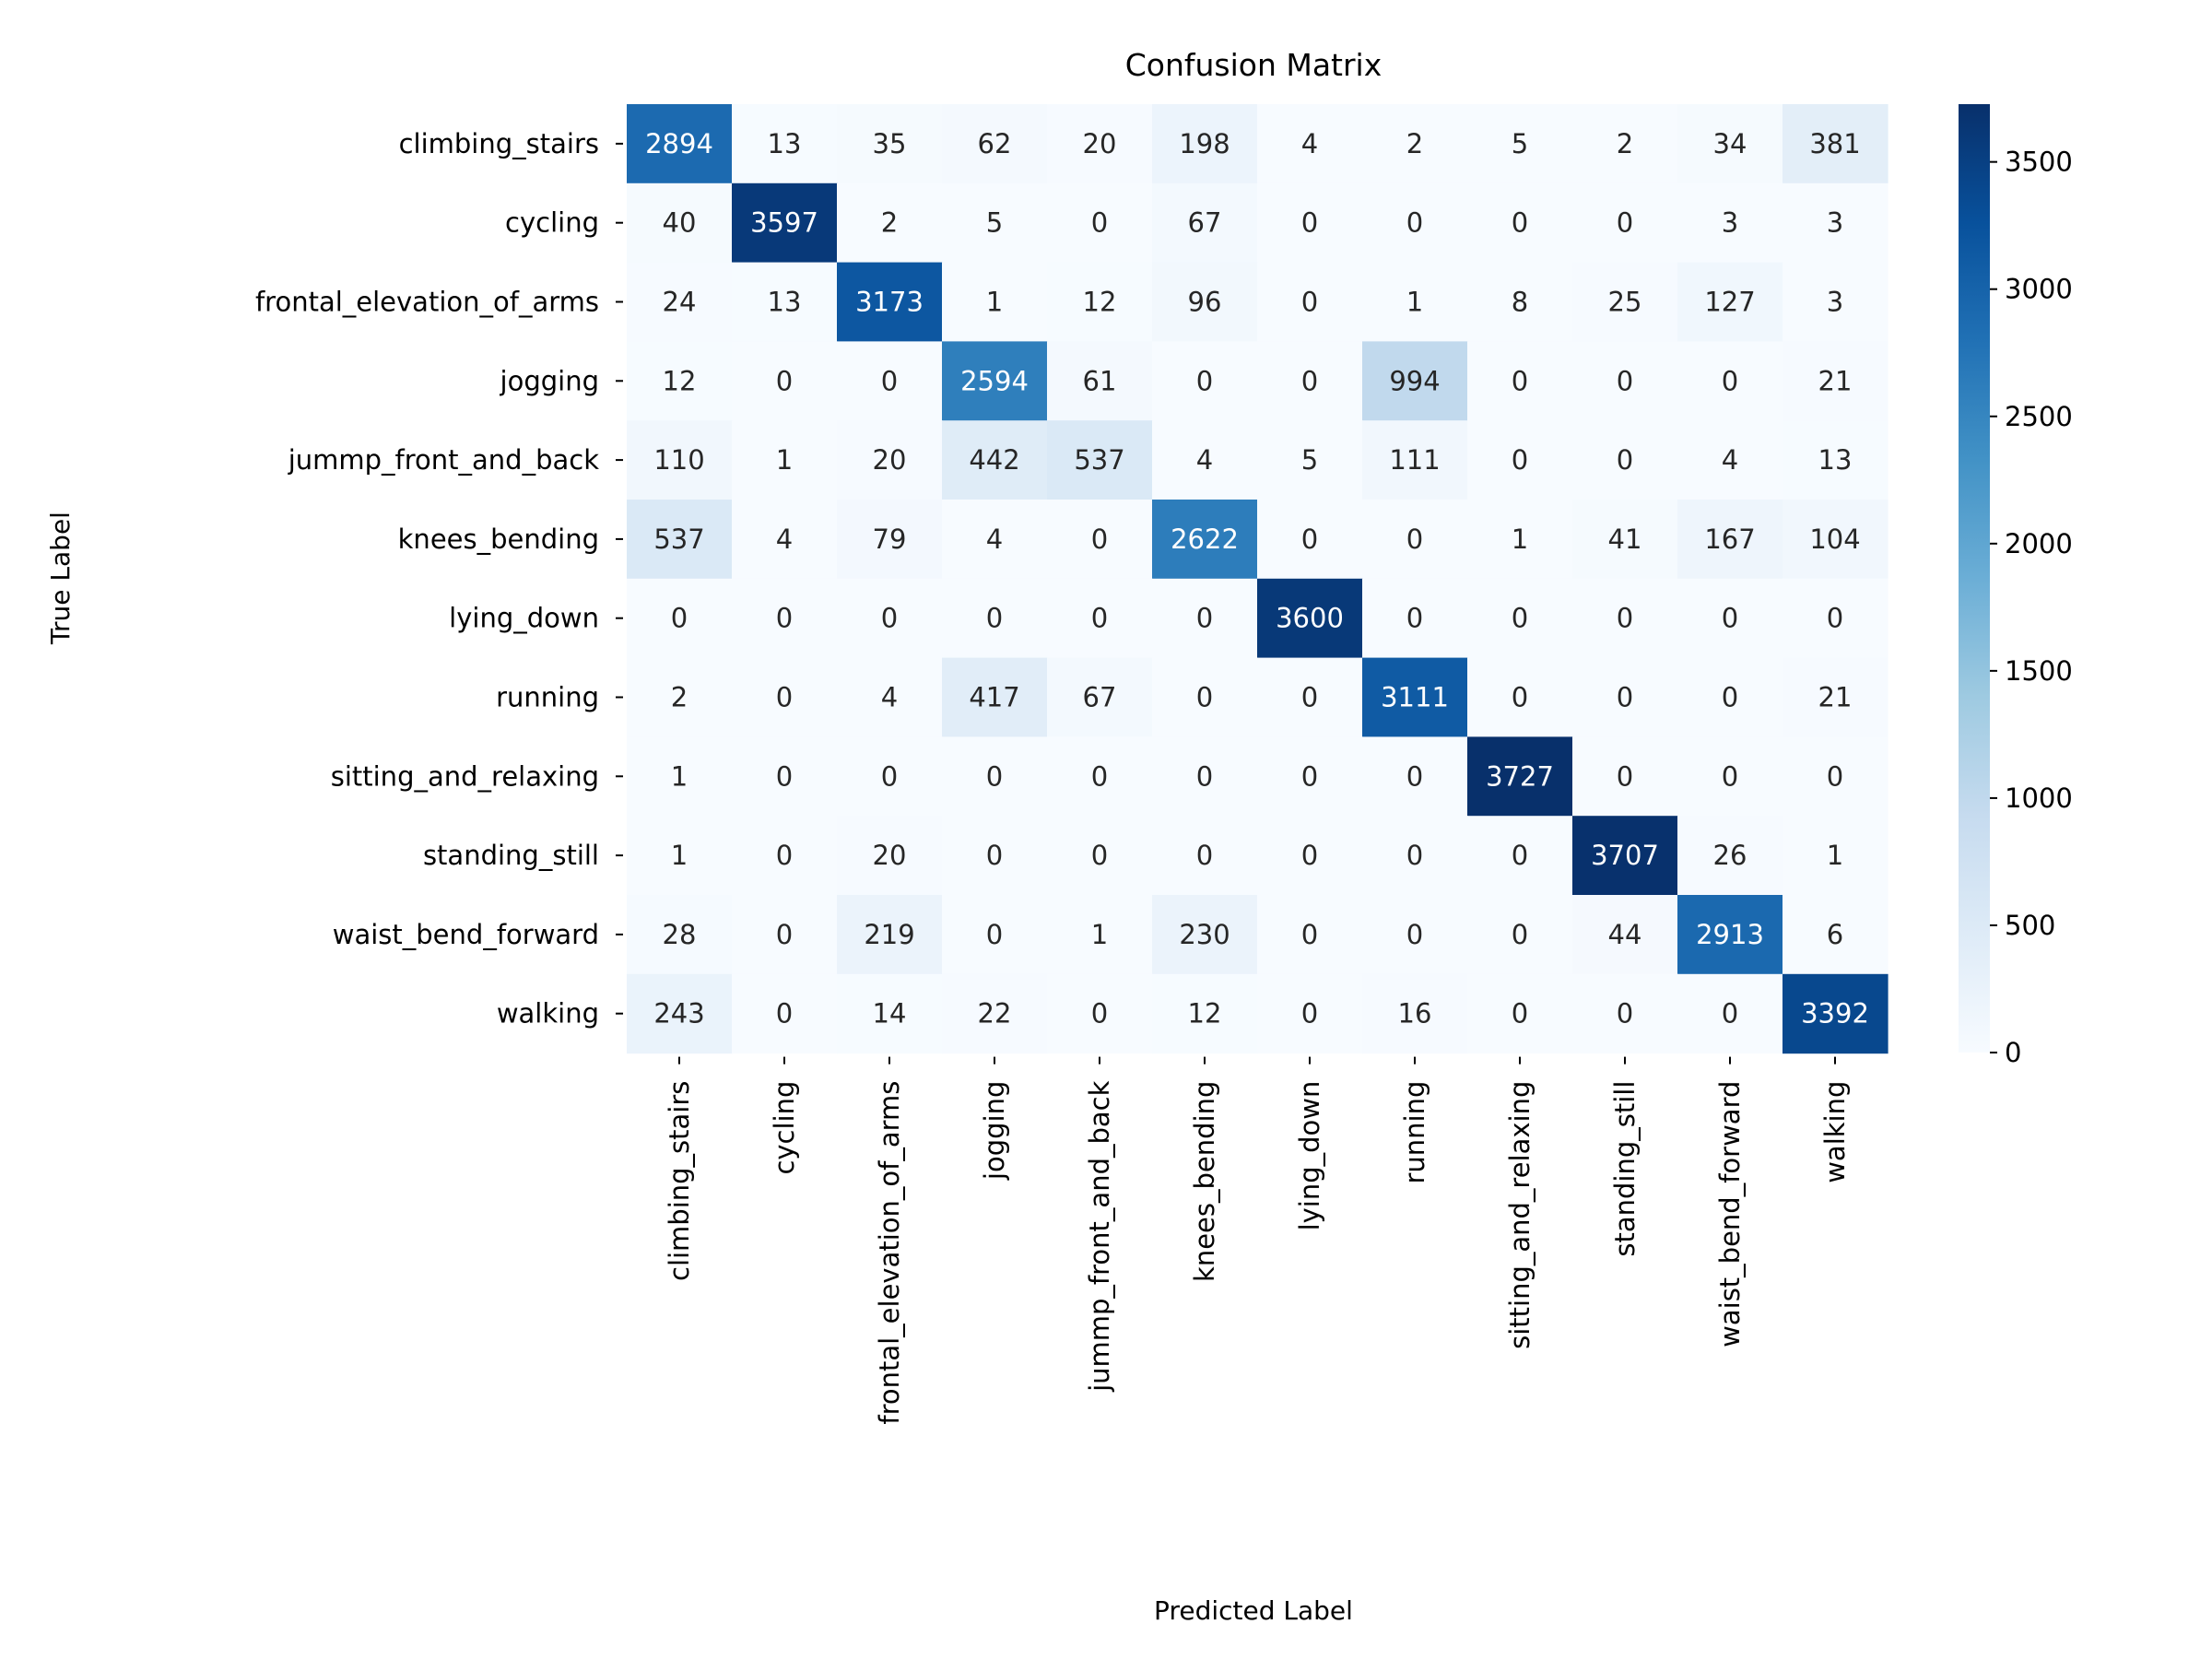 This screenshot has height=1659, width=2212. I want to click on cell-value-label: 6, so click(1835, 934).